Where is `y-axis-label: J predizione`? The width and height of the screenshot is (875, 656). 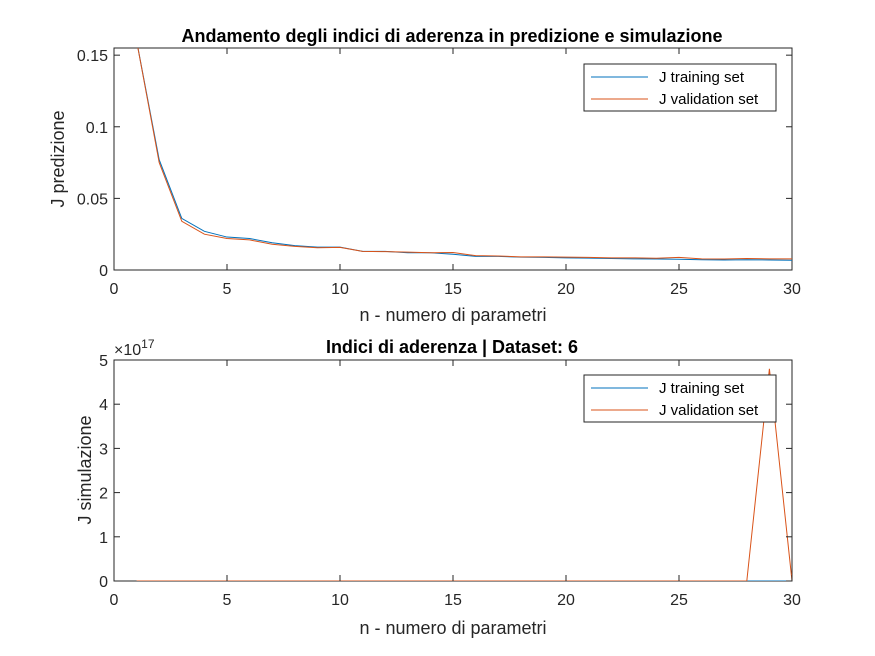 y-axis-label: J predizione is located at coordinates (58, 158).